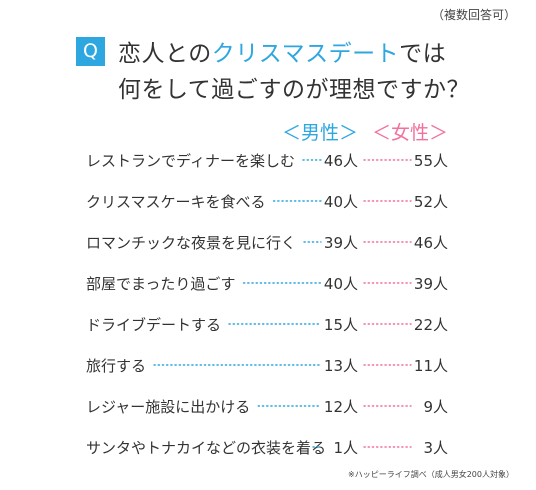 The height and width of the screenshot is (490, 536). What do you see at coordinates (191, 243) in the screenshot?
I see `category-label: ロマンチックな夜景を見に行く` at bounding box center [191, 243].